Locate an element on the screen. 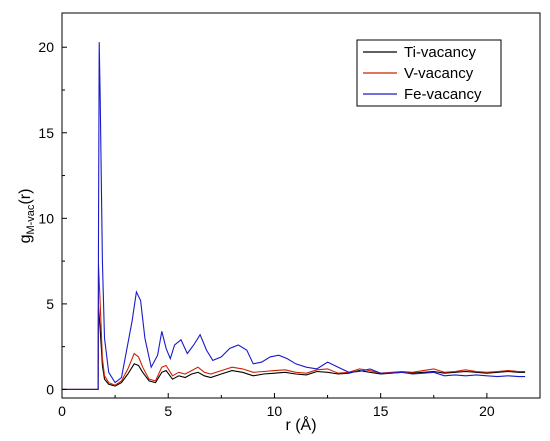  y-axis: 0 5 10 15 20 is located at coordinates (52, 218).